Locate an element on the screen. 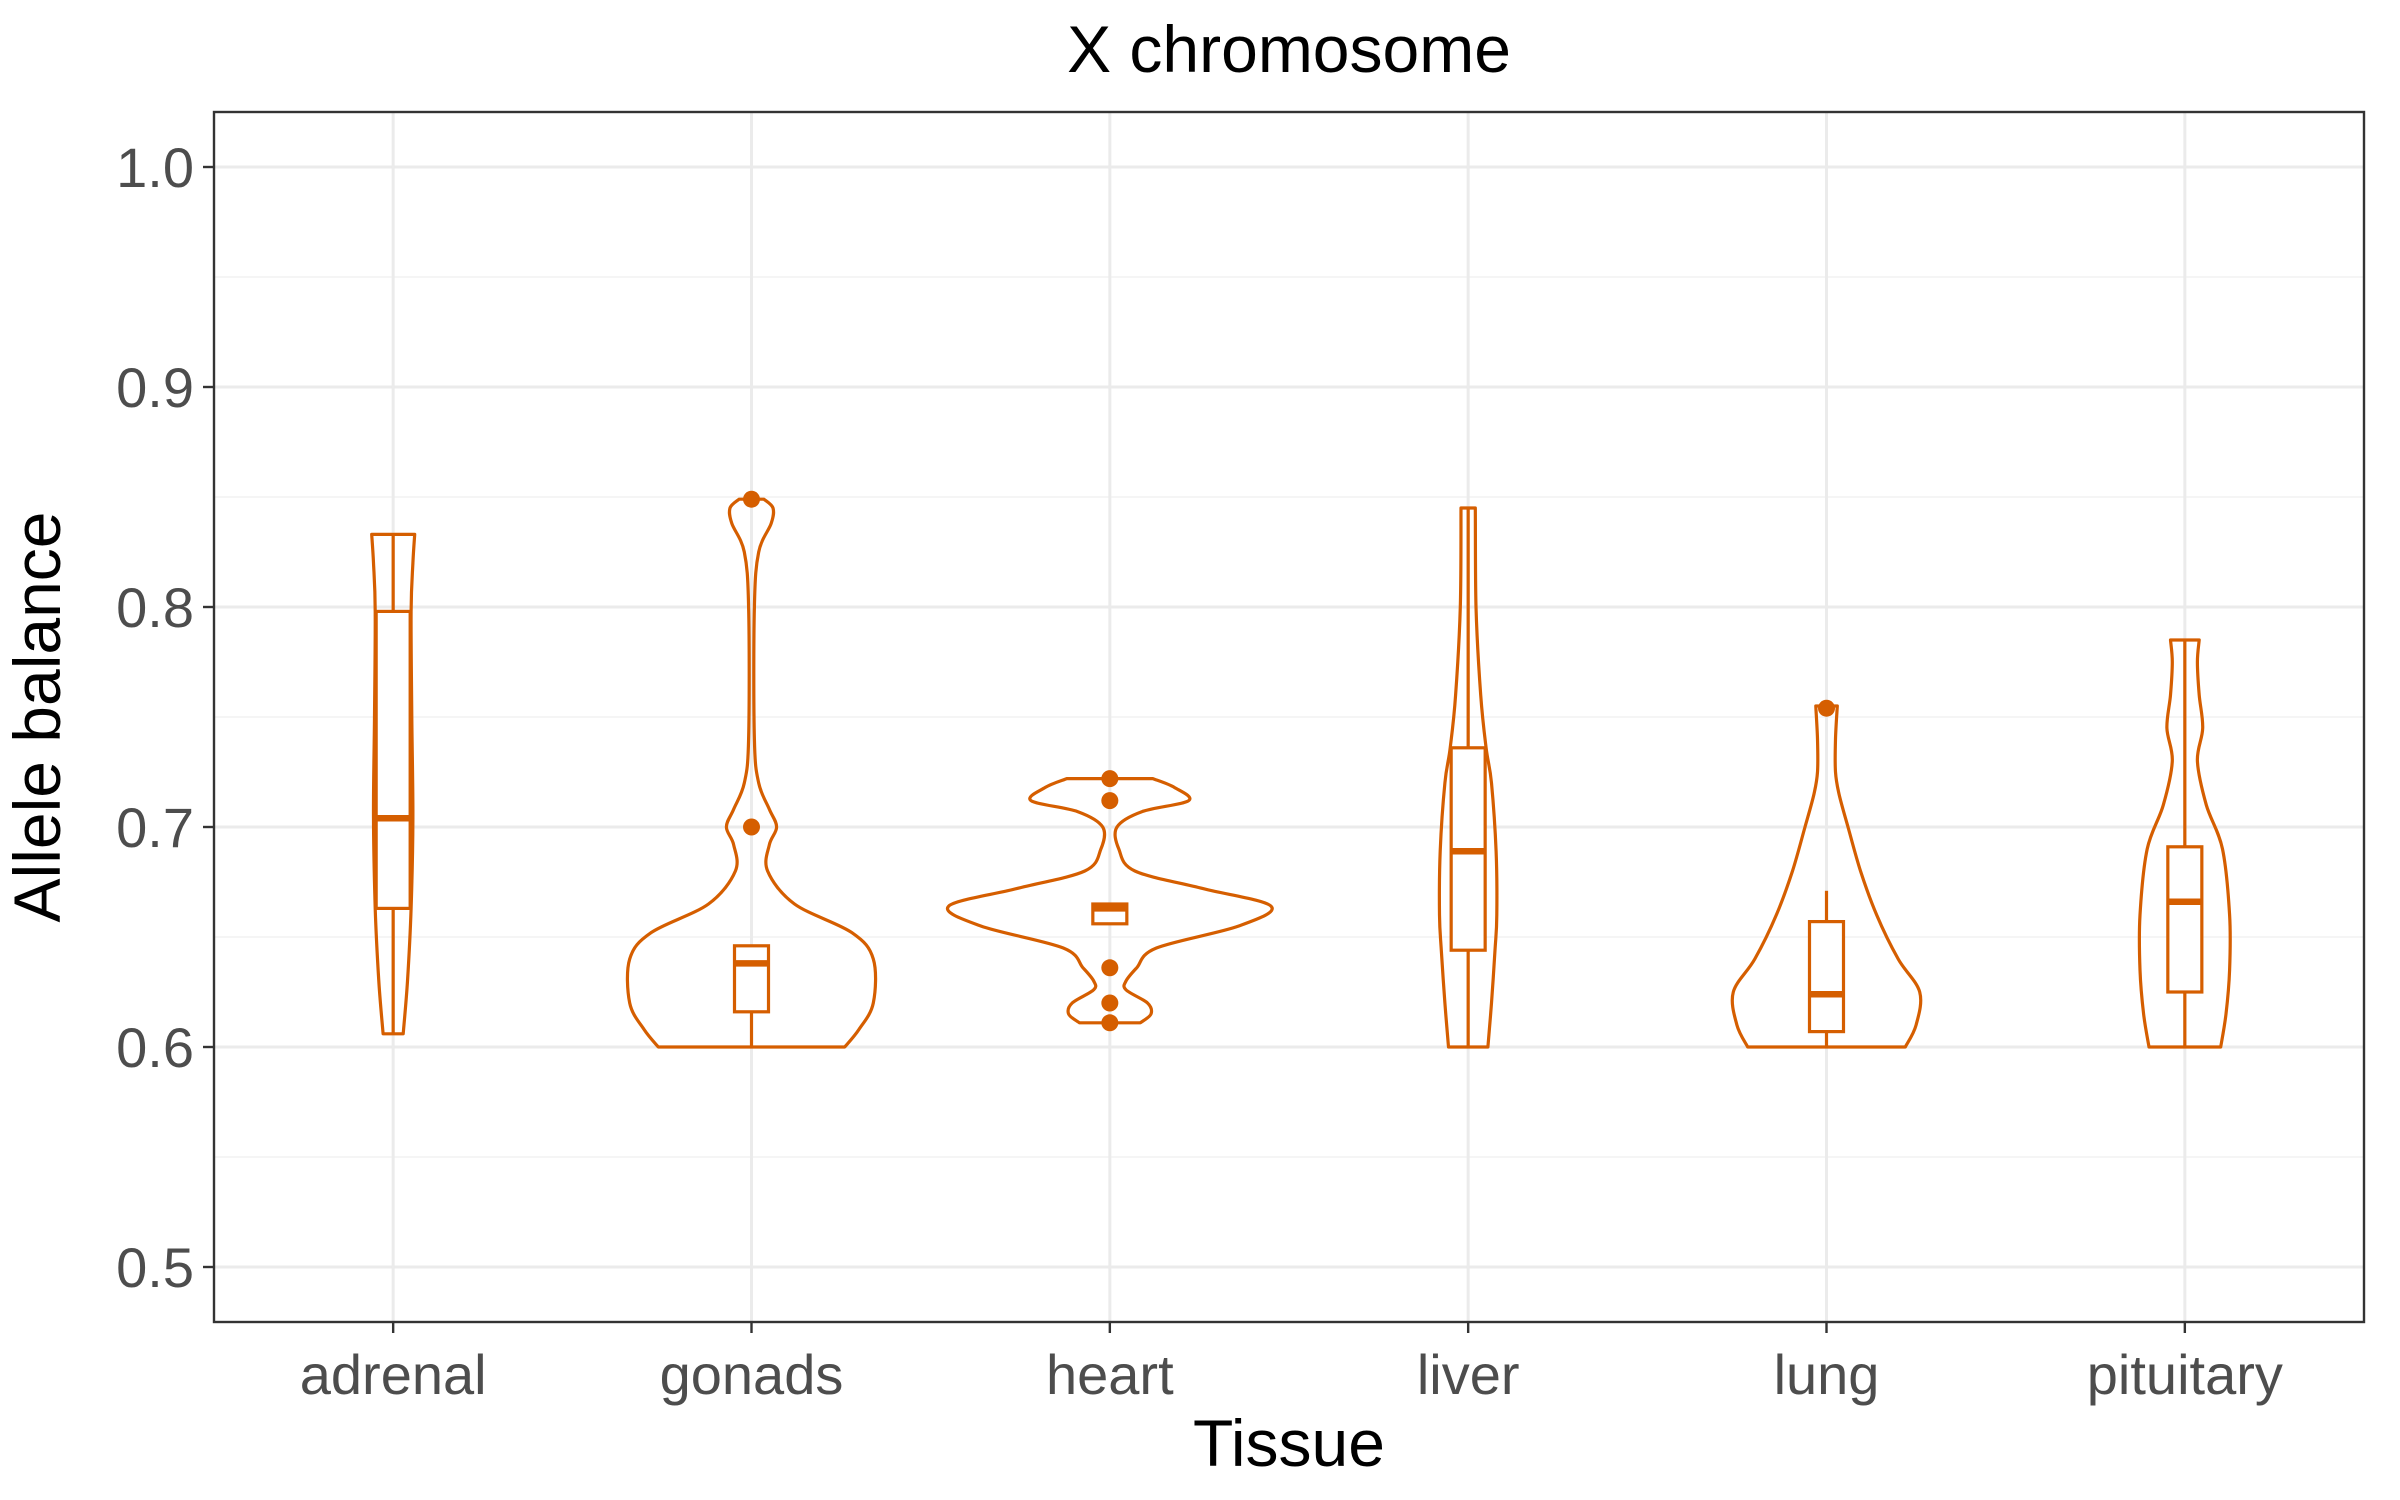 The image size is (2400, 1500). x-tick-label: heart is located at coordinates (1110, 1374).